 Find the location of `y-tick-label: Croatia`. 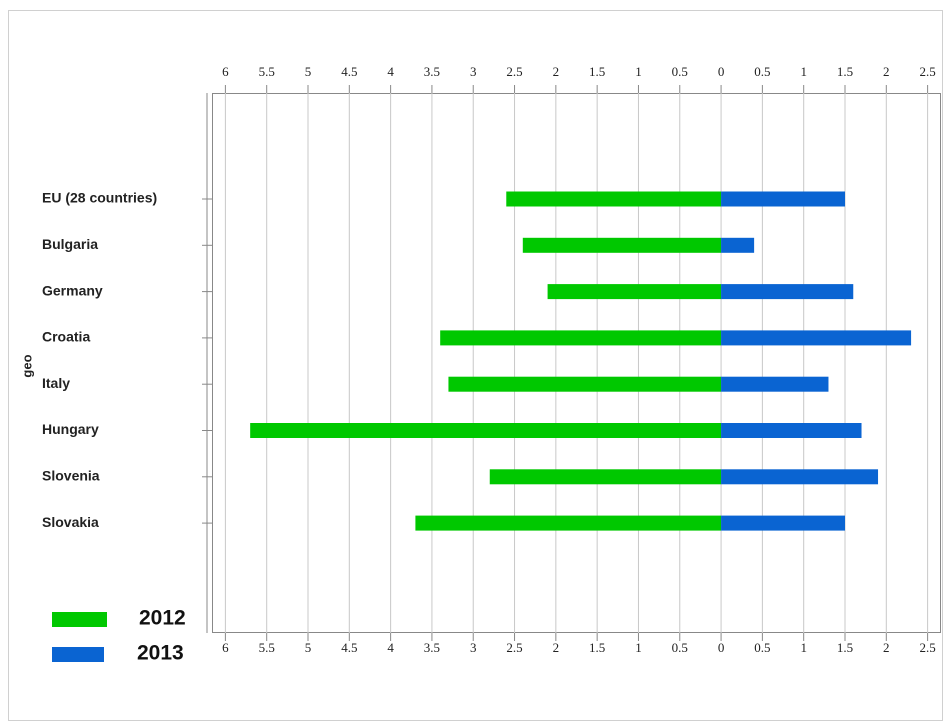

y-tick-label: Croatia is located at coordinates (66, 337).